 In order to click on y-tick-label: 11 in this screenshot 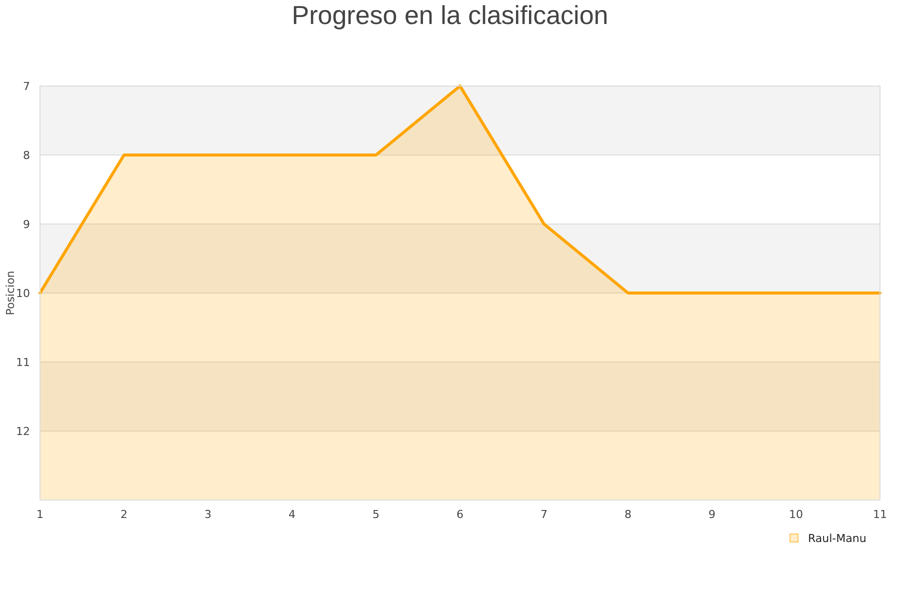, I will do `click(23, 362)`.